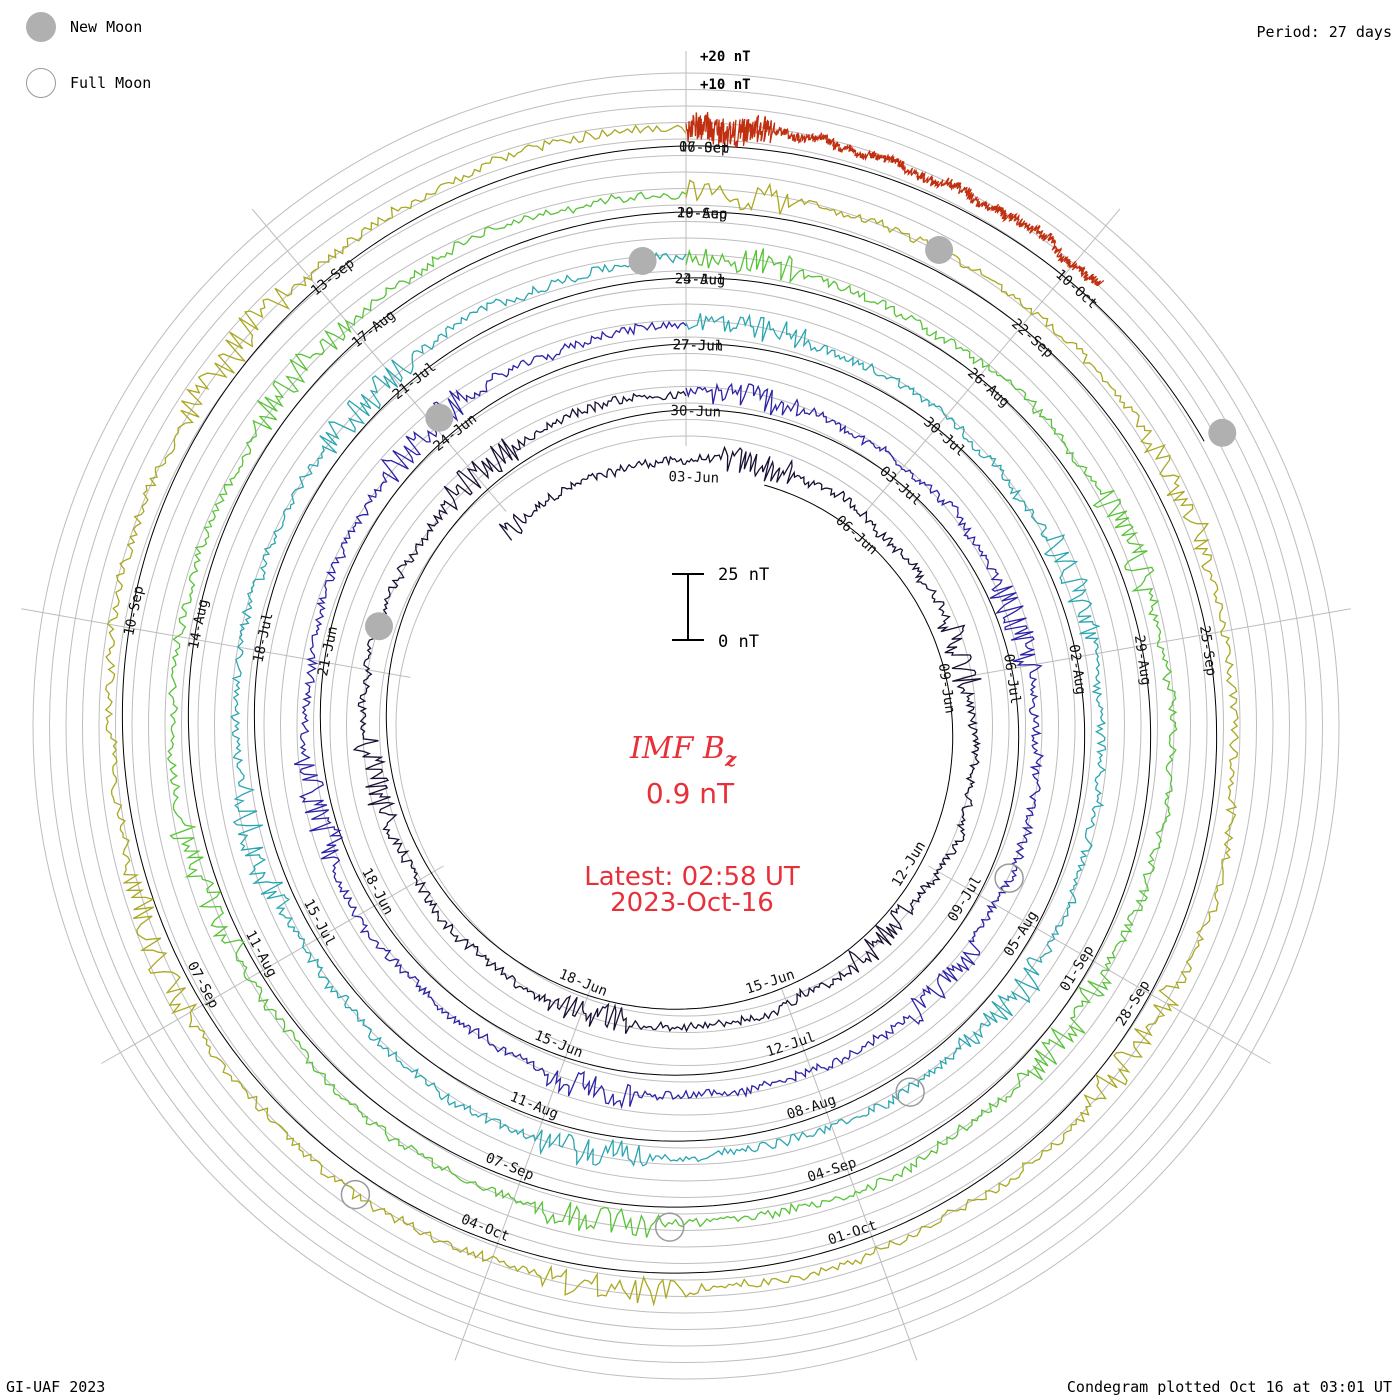 This screenshot has height=1400, width=1400. I want to click on scale-label-20: +20 nT, so click(725, 57).